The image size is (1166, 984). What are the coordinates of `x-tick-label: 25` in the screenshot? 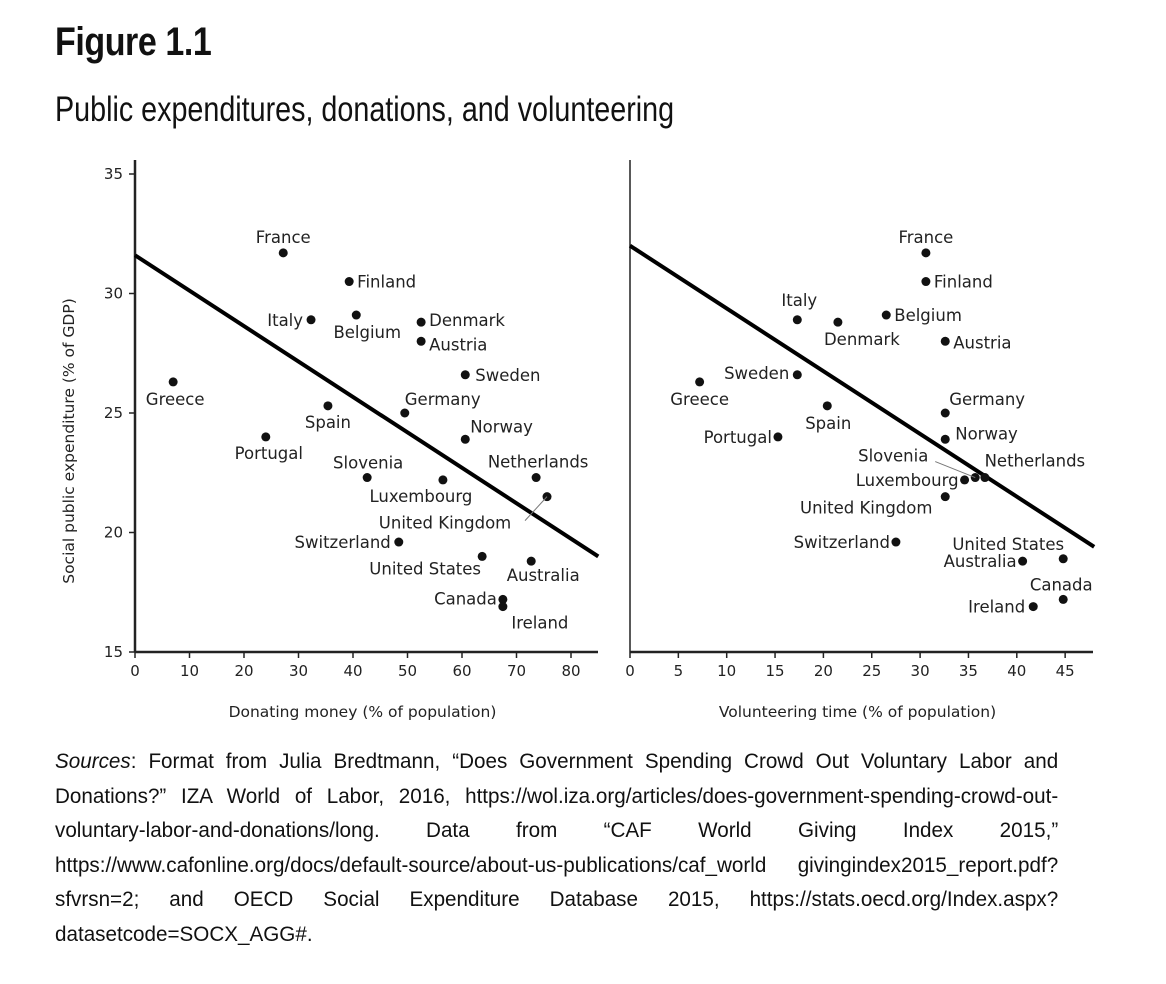 It's located at (871, 671).